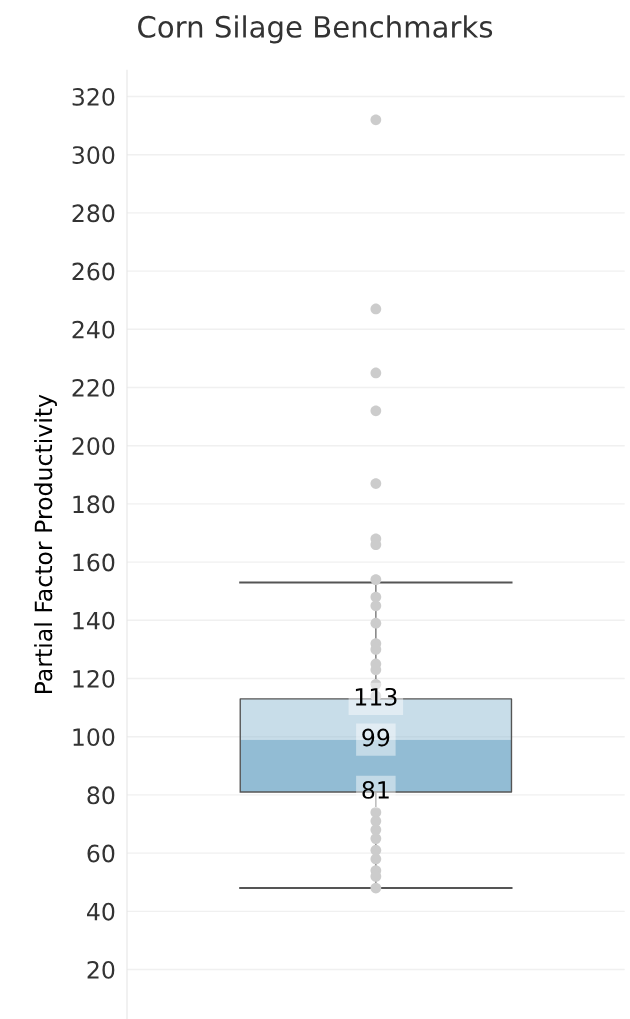  I want to click on y-tick-label: 180, so click(94, 504).